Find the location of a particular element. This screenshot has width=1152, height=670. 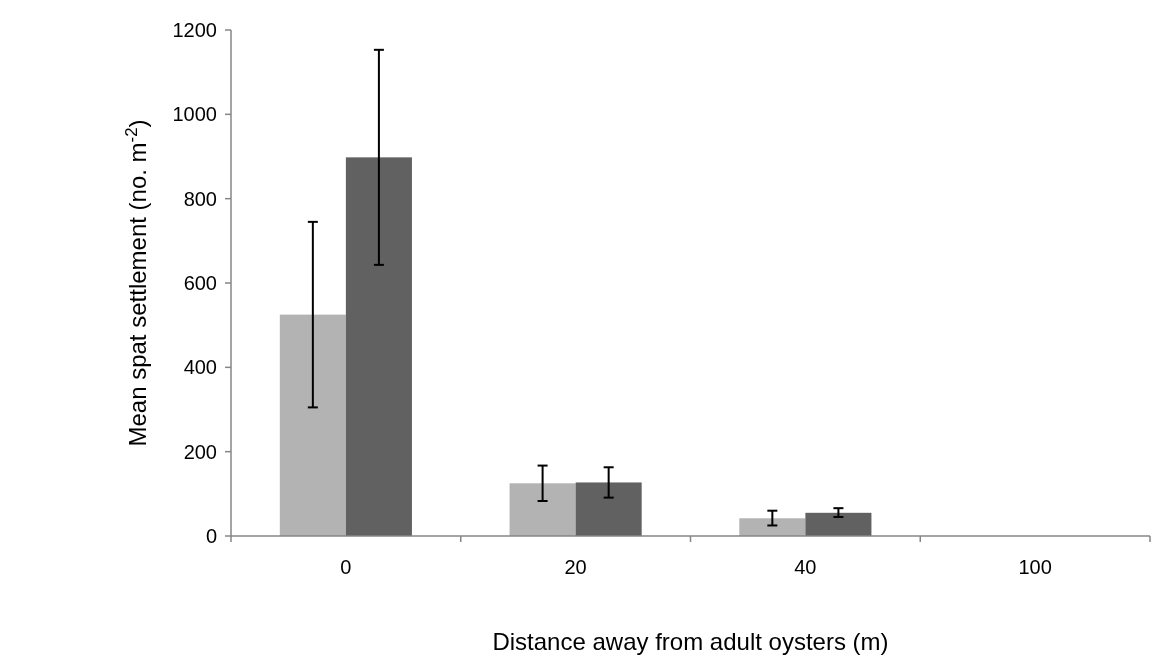

y-tick-label: 400 is located at coordinates (200, 367).